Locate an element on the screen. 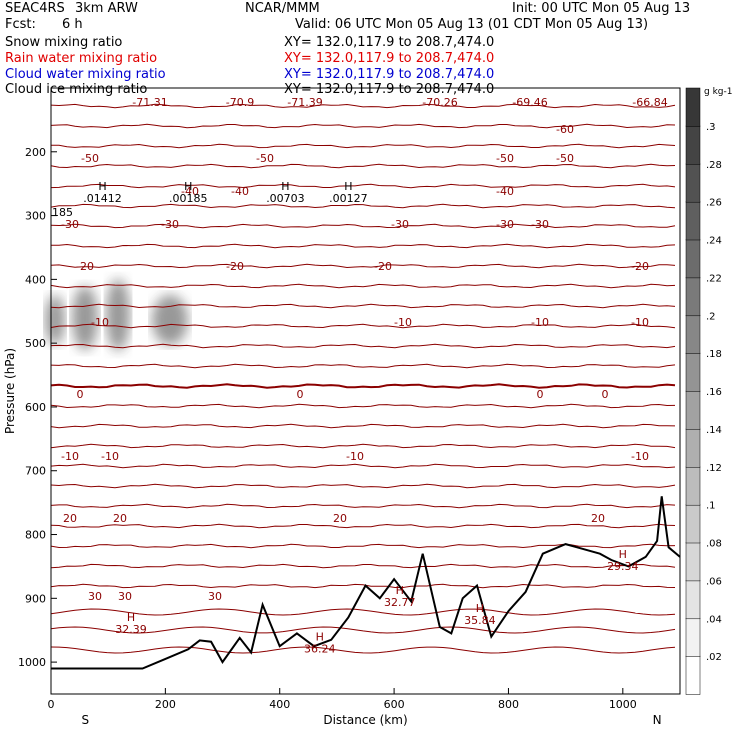 This screenshot has width=740, height=740. colorbar-tick-label: .24 is located at coordinates (714, 241).